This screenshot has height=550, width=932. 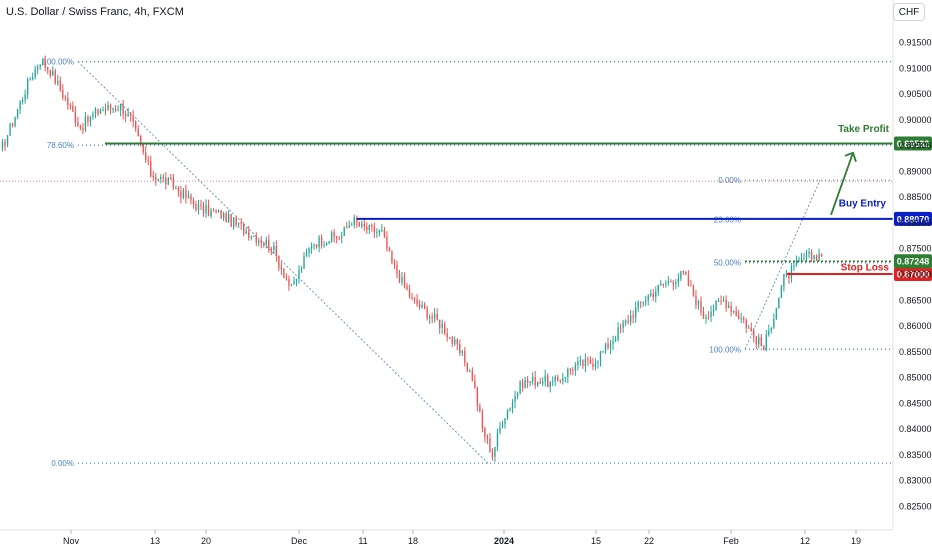 I want to click on fib-level-label: 0.00%, so click(x=62, y=463).